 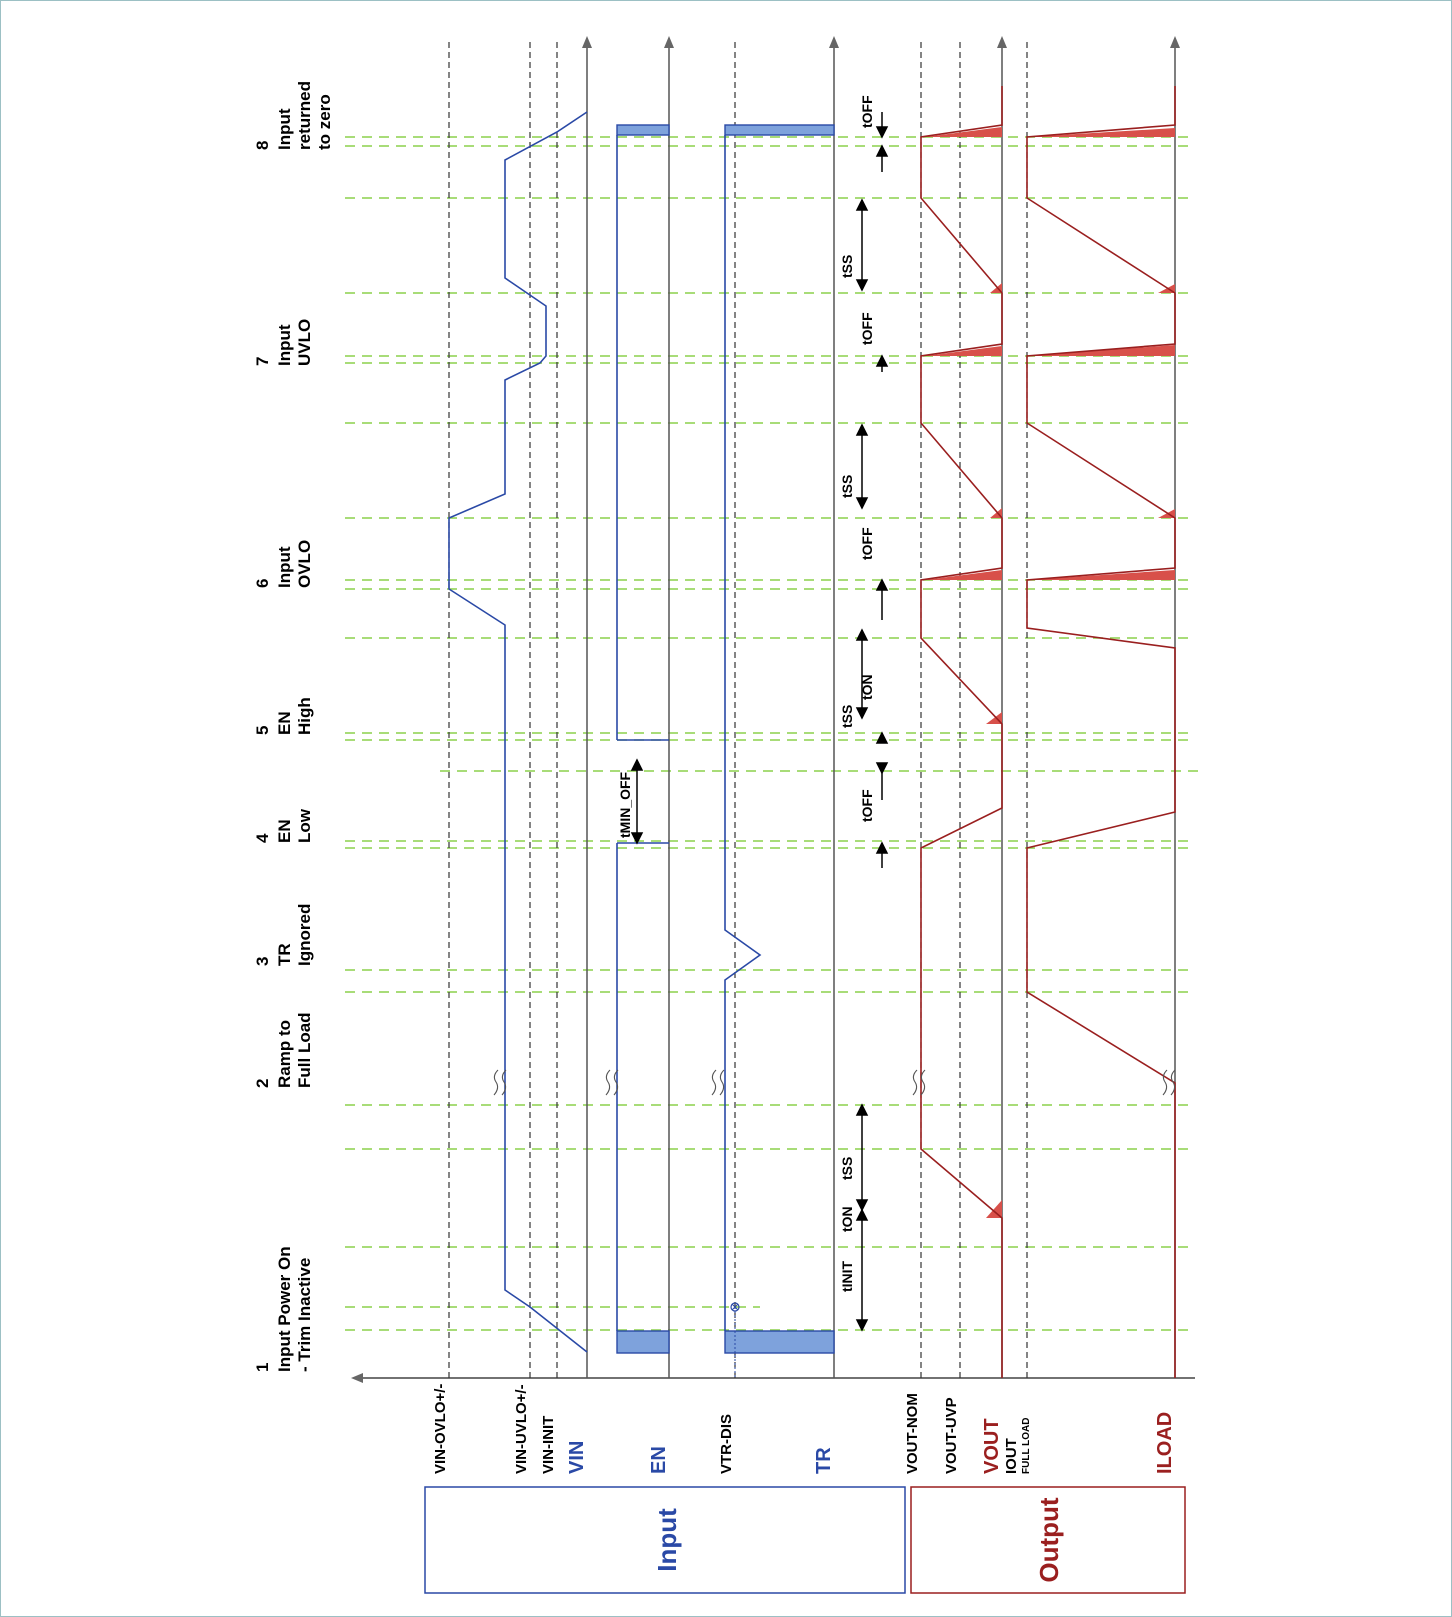 I want to click on event-8: 8 Input returned to zero, so click(x=293, y=115).